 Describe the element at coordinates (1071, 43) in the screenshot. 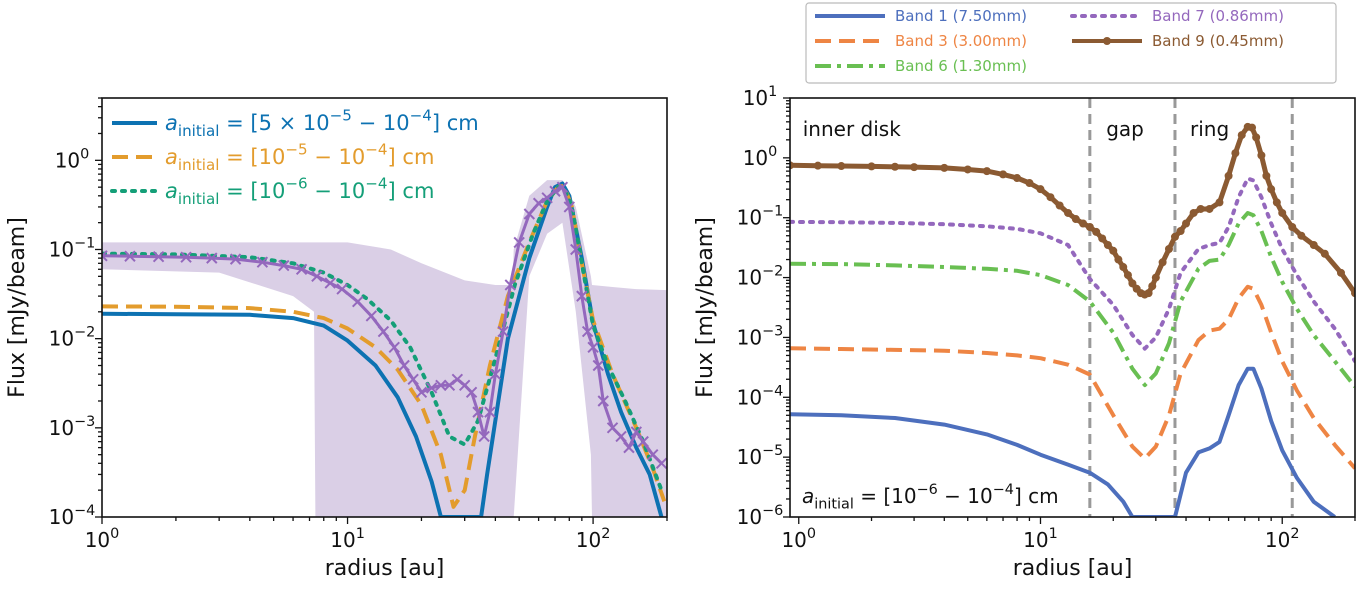

I see `legend-box` at that location.